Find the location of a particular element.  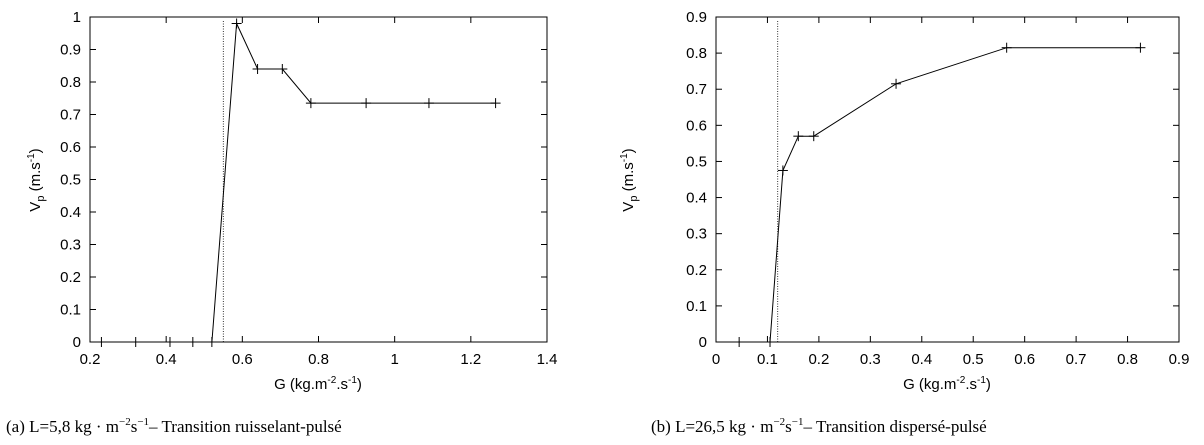

x-tick-label: 0.3 is located at coordinates (870, 359).